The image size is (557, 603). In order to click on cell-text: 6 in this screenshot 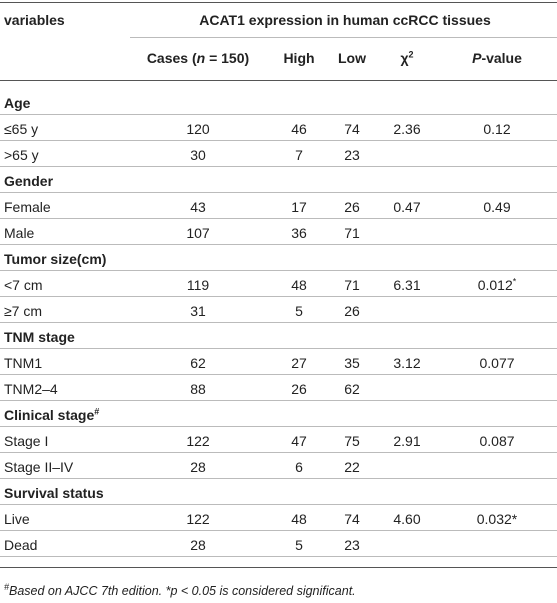, I will do `click(299, 467)`.